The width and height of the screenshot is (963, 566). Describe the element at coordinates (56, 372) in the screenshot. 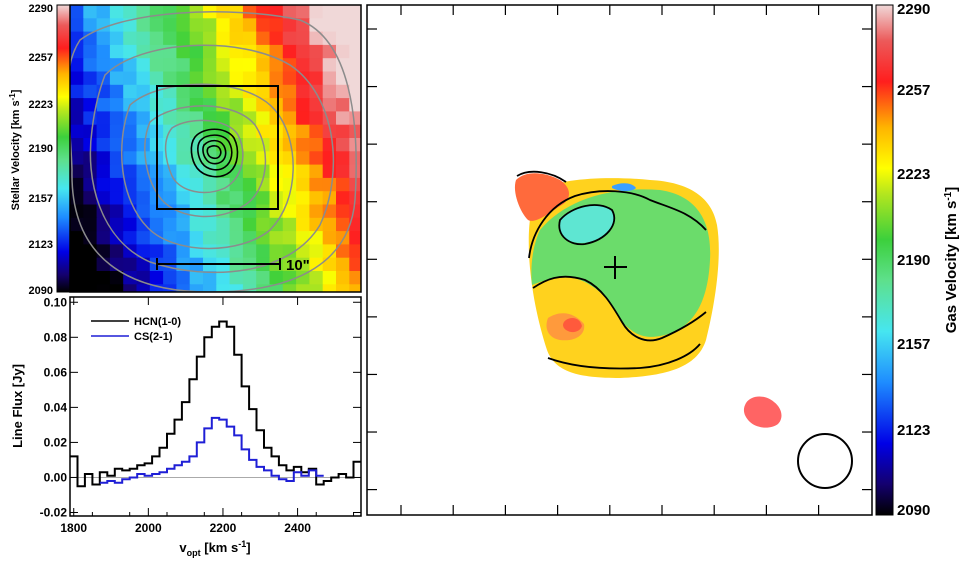

I see `y-tick-label: 0.06` at that location.